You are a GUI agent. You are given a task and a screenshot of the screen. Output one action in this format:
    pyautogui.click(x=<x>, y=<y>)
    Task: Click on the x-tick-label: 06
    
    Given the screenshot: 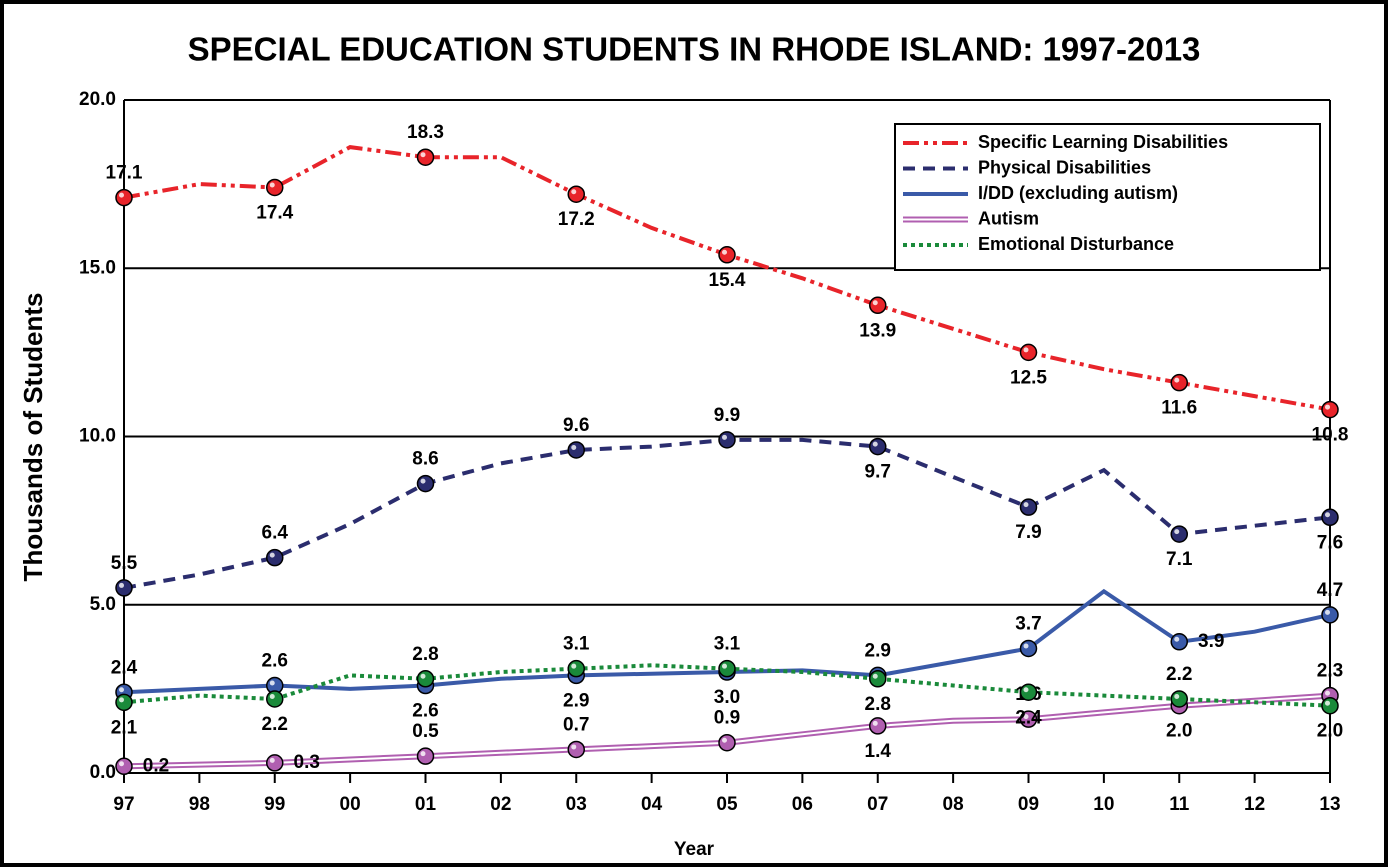 What is the action you would take?
    pyautogui.click(x=802, y=804)
    